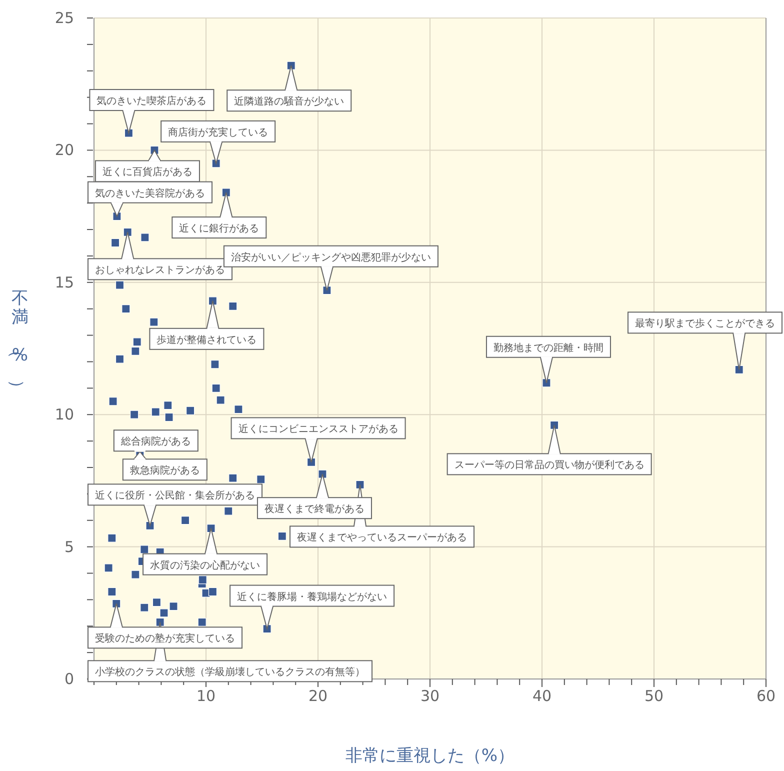 The width and height of the screenshot is (784, 771). What do you see at coordinates (430, 696) in the screenshot?
I see `x-tick-label: 30` at bounding box center [430, 696].